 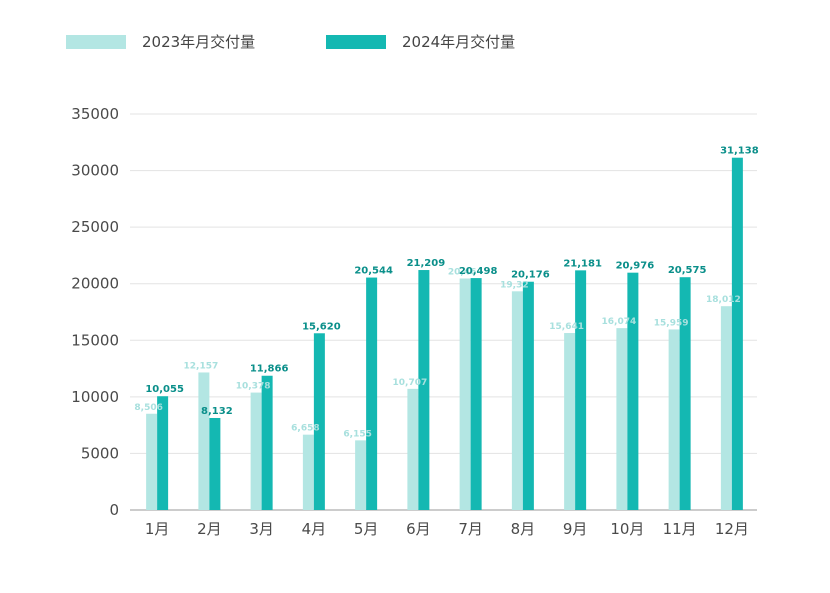 What do you see at coordinates (157, 529) in the screenshot?
I see `x-tick-label: 1月` at bounding box center [157, 529].